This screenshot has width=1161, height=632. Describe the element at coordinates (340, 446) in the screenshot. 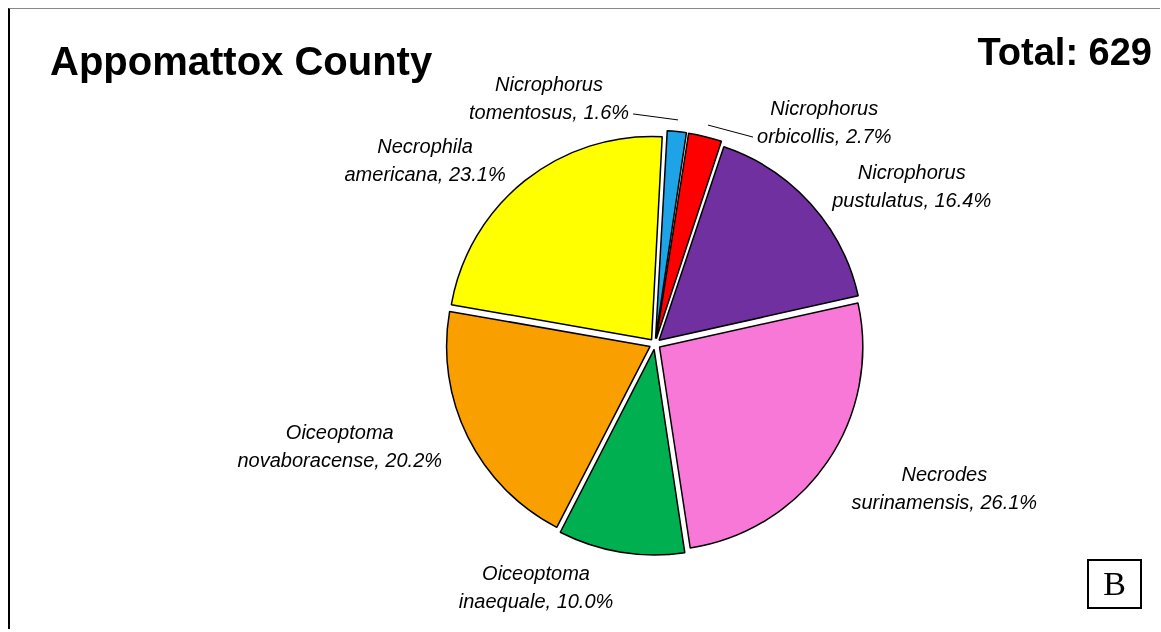

I see `slice-label: Oiceoptoma novaboracense, 20.2%` at that location.